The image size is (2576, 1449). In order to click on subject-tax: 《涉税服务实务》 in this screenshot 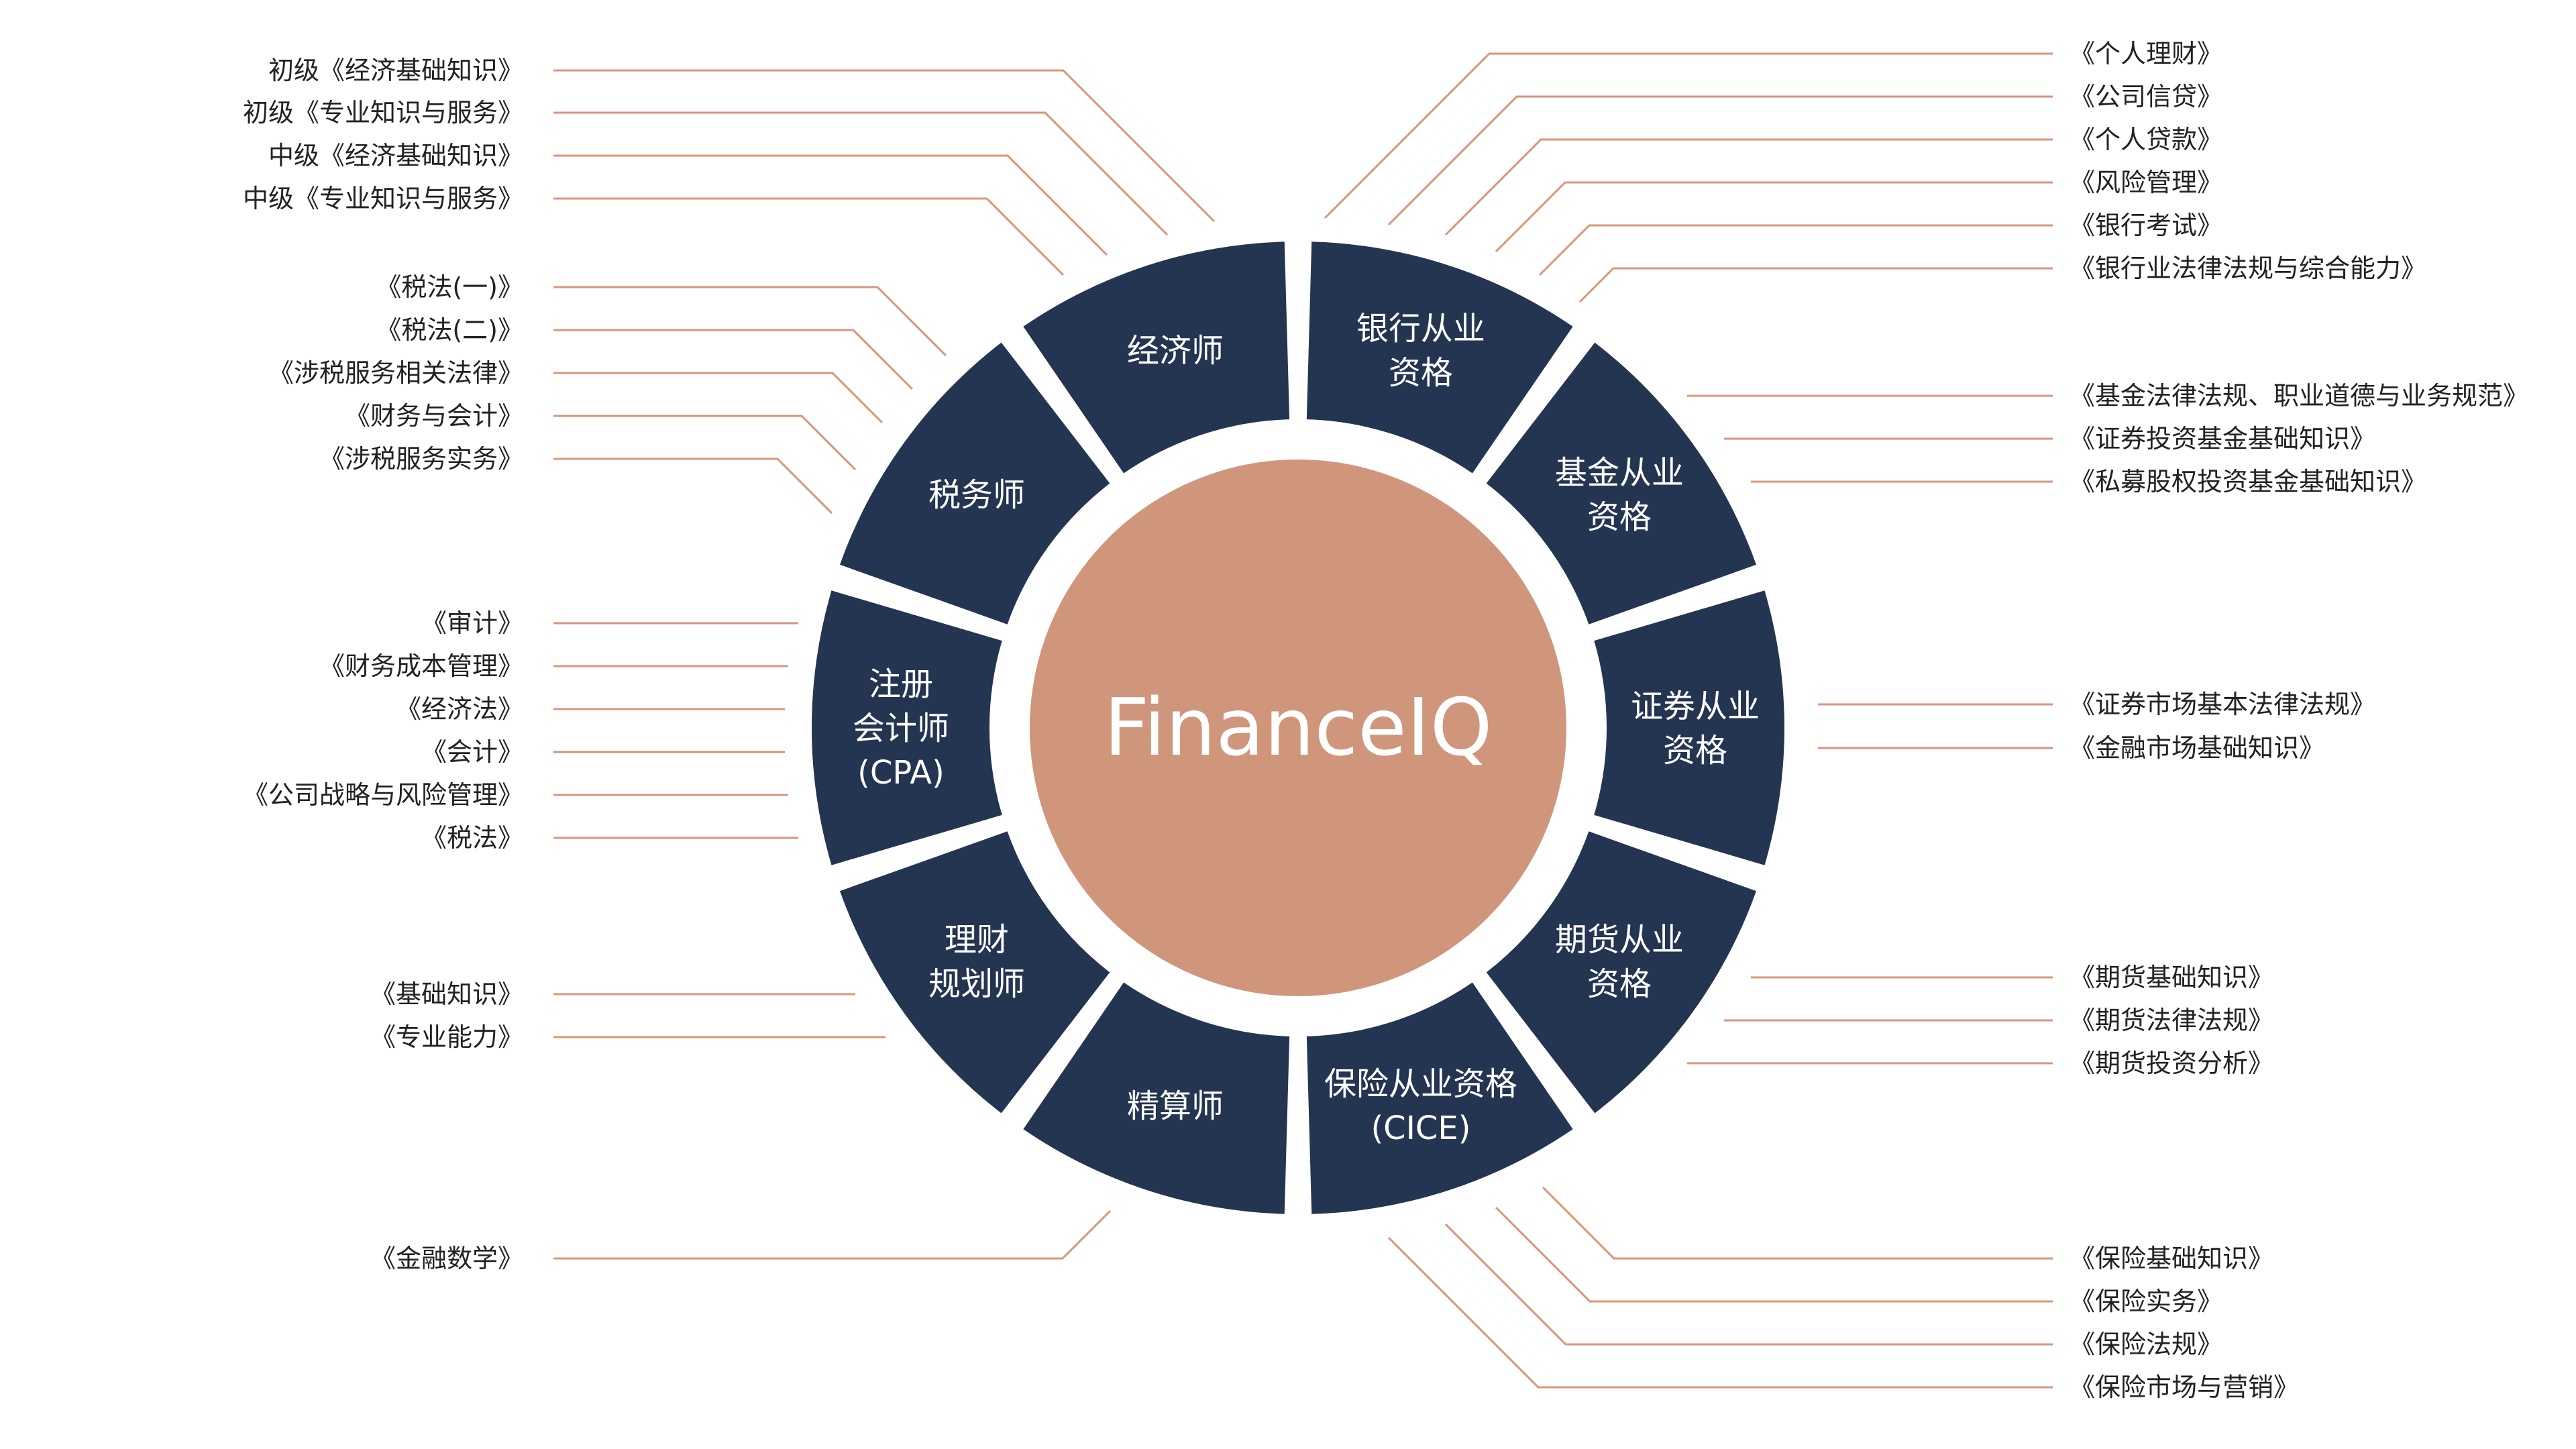, I will do `click(421, 459)`.